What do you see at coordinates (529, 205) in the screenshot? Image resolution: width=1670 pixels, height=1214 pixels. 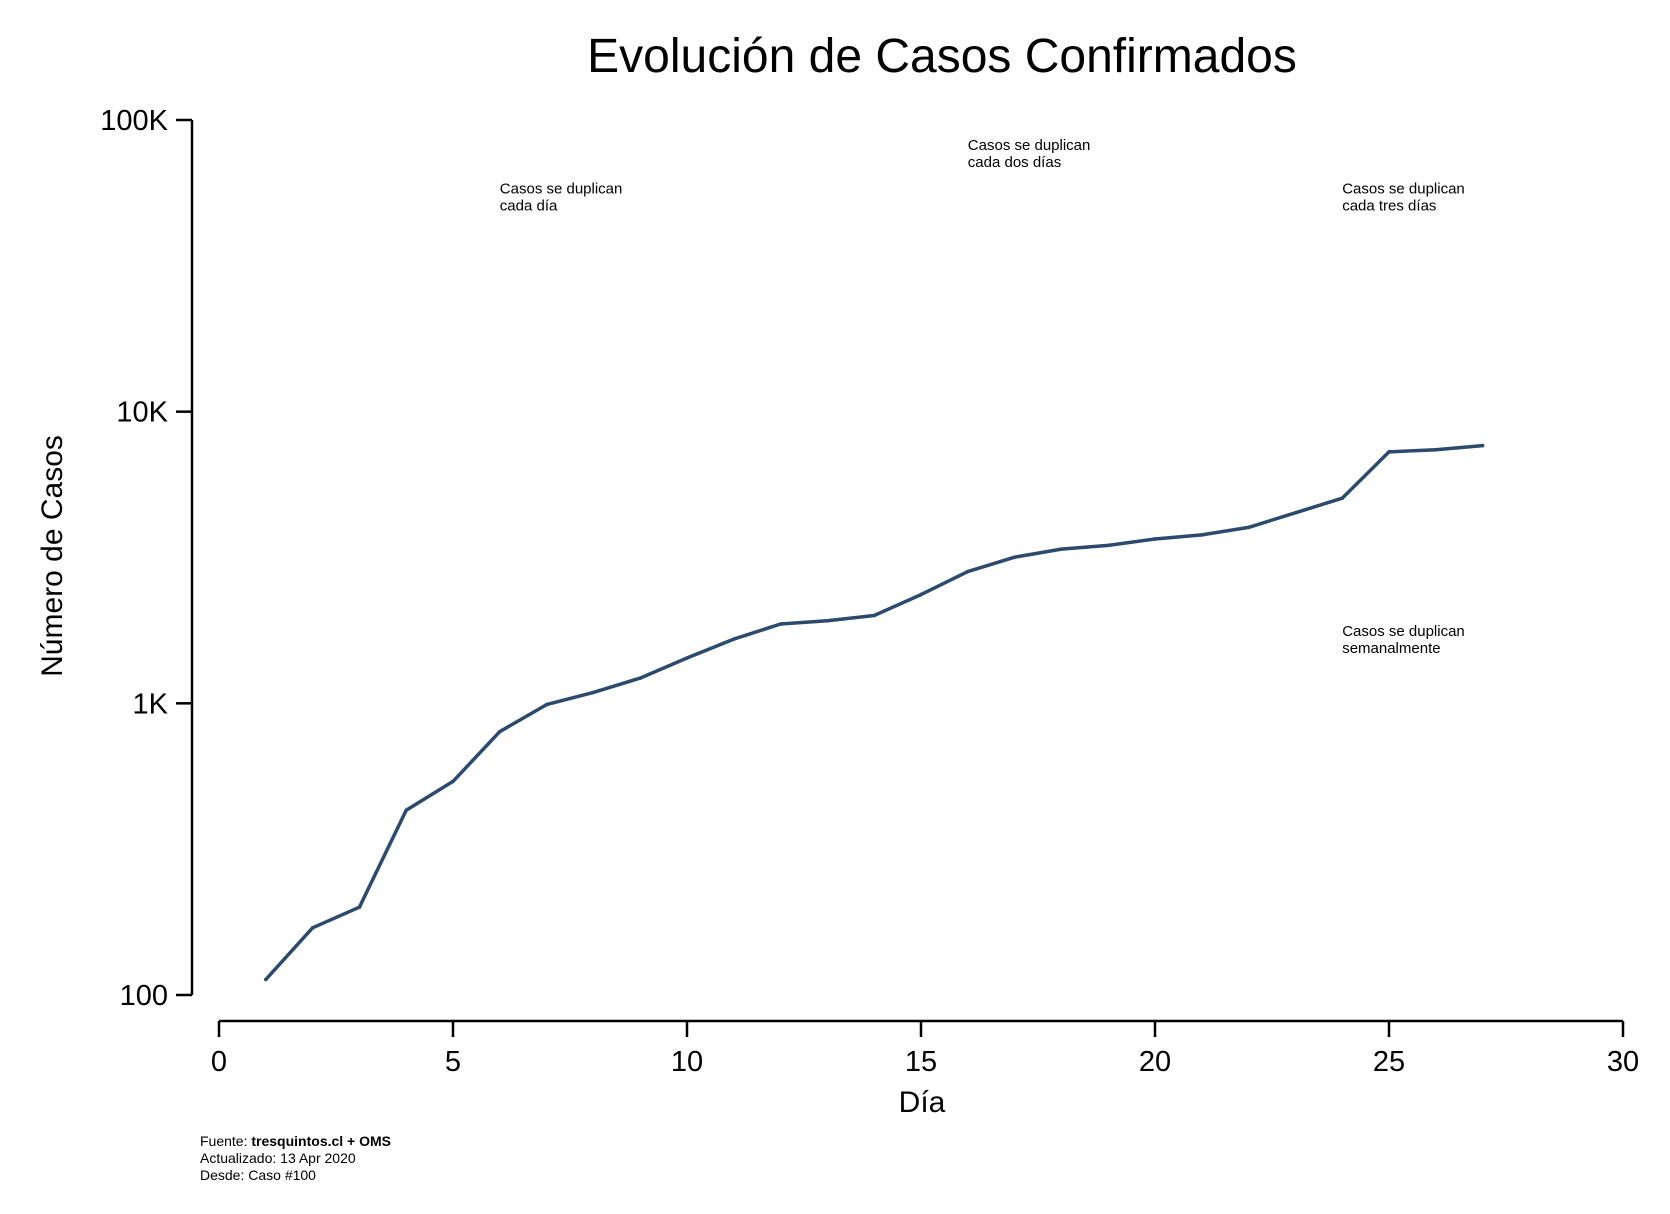 I see `annotation-line: cada día` at bounding box center [529, 205].